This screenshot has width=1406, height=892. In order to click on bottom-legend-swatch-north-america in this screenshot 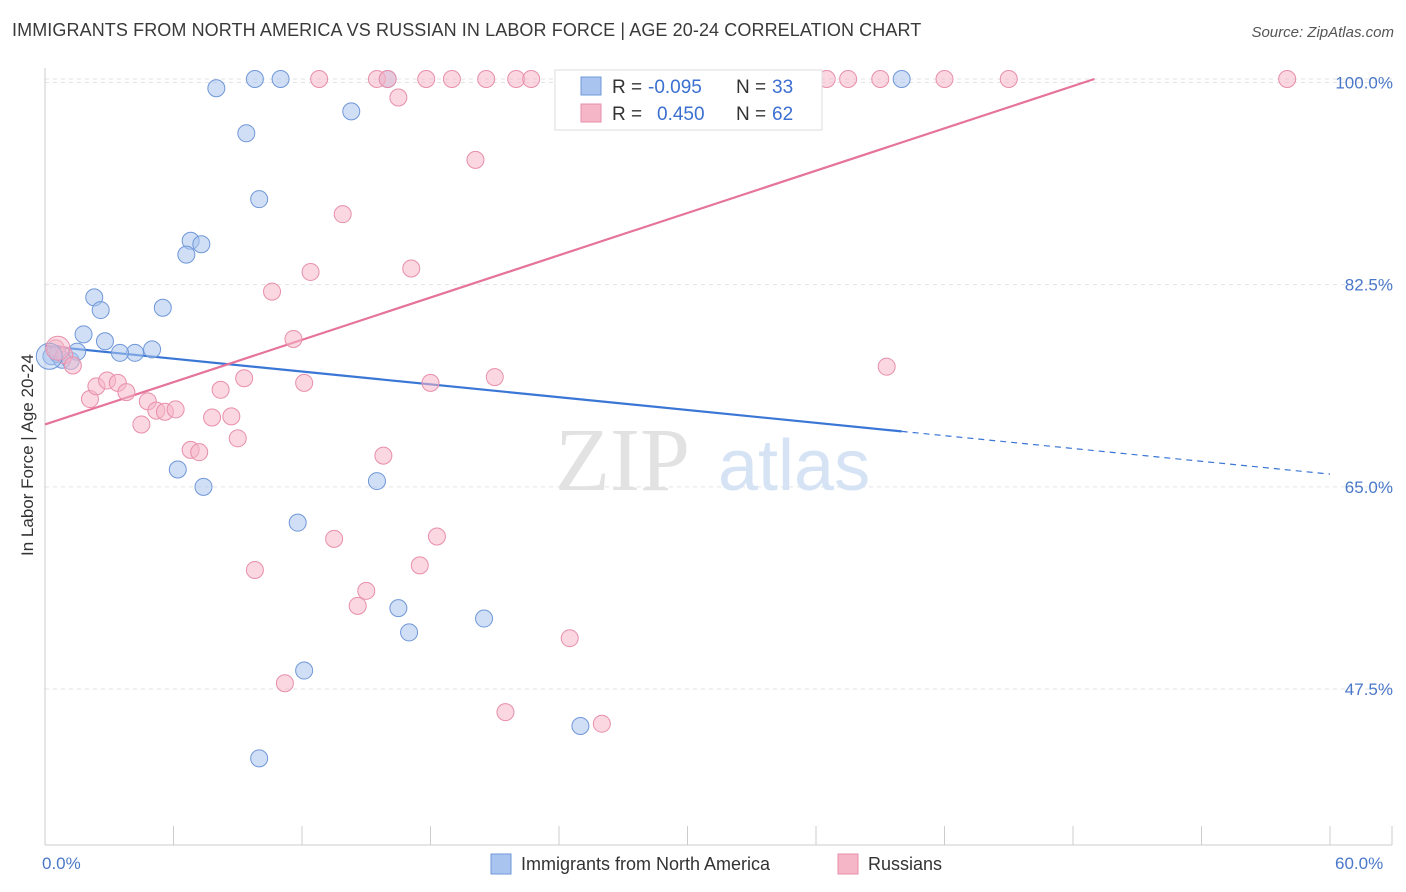, I will do `click(501, 864)`.